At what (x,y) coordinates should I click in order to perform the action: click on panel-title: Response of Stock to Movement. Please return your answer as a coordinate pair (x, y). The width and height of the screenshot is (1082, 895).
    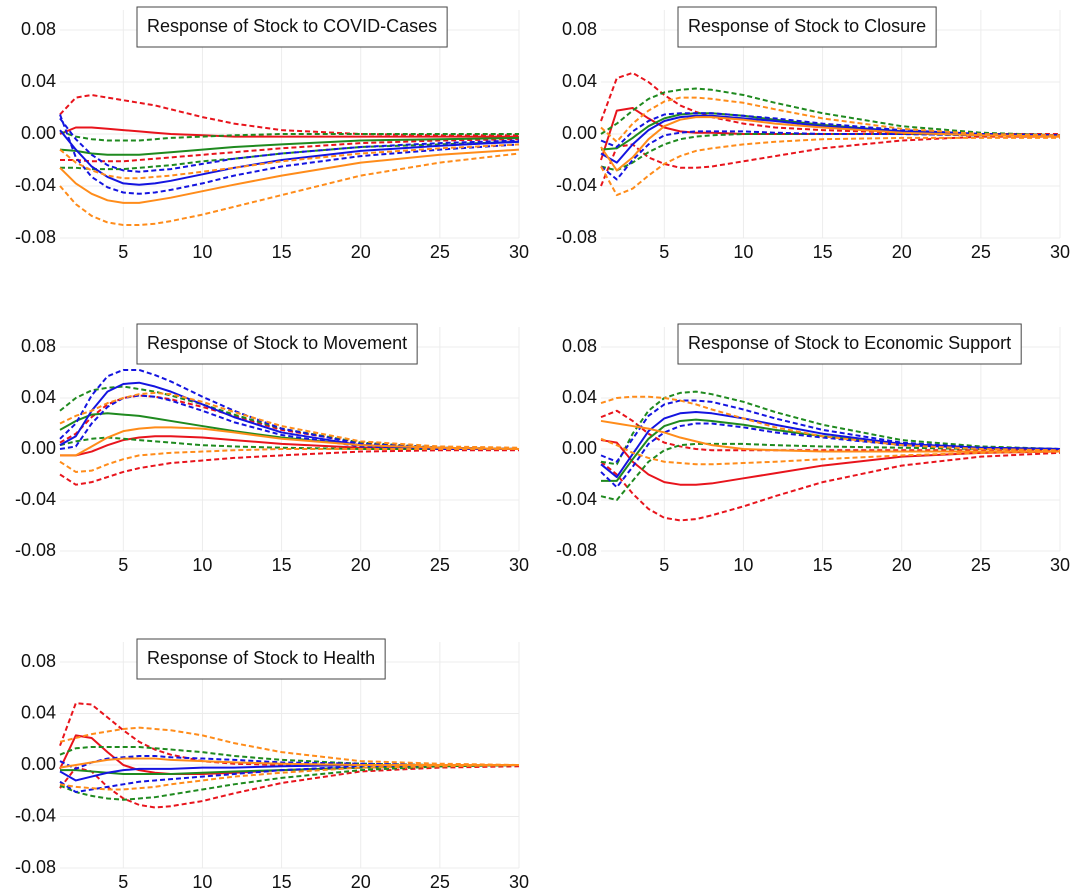
    Looking at the image, I should click on (277, 343).